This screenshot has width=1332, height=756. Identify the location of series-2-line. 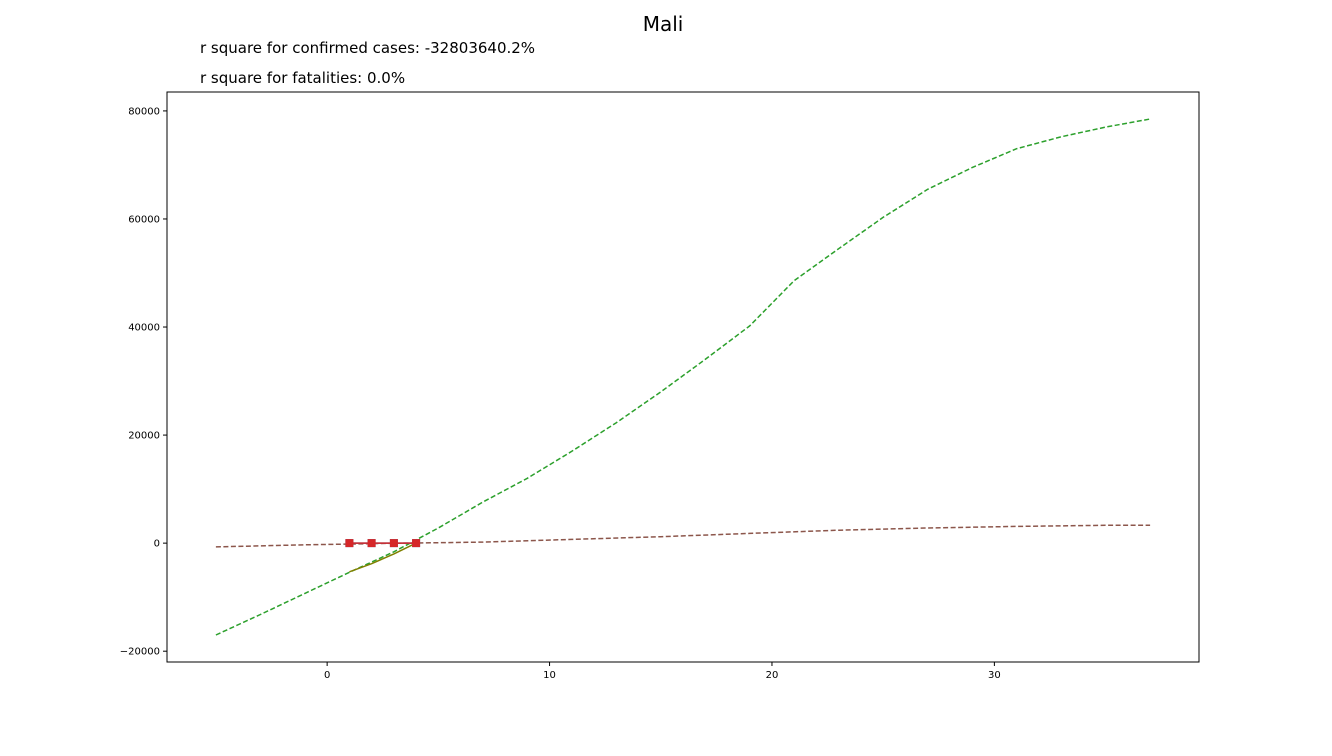
(383, 557).